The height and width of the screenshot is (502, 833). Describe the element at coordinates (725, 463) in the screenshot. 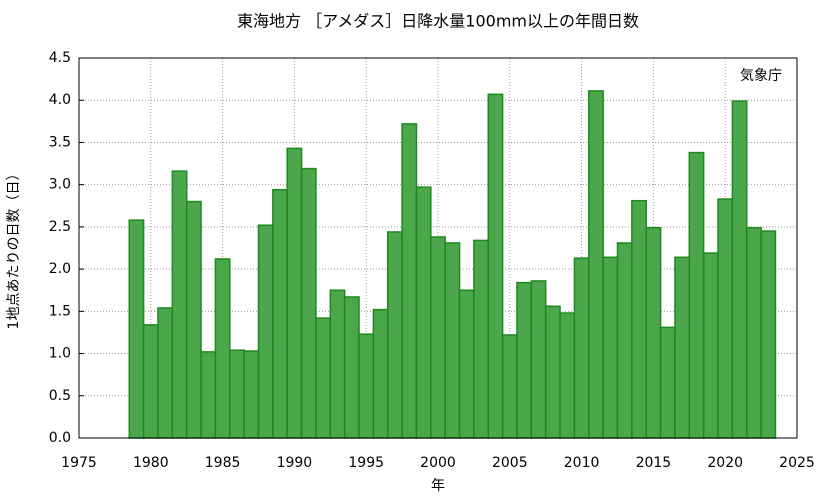

I see `x-tick-label: 2020` at that location.